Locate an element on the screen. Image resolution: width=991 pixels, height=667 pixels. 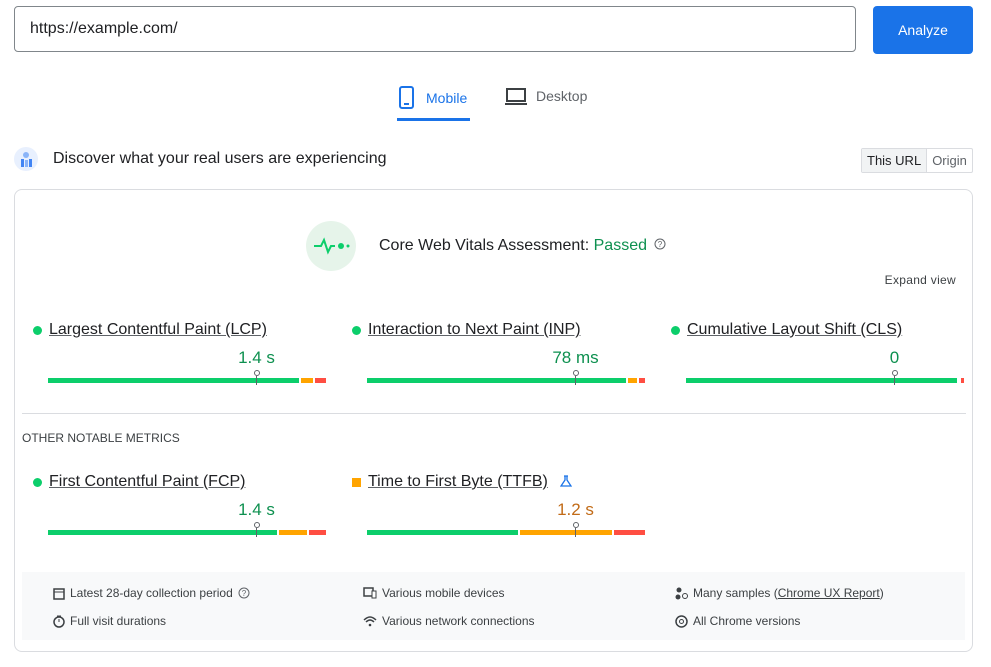
tab-label: Desktop is located at coordinates (562, 96).